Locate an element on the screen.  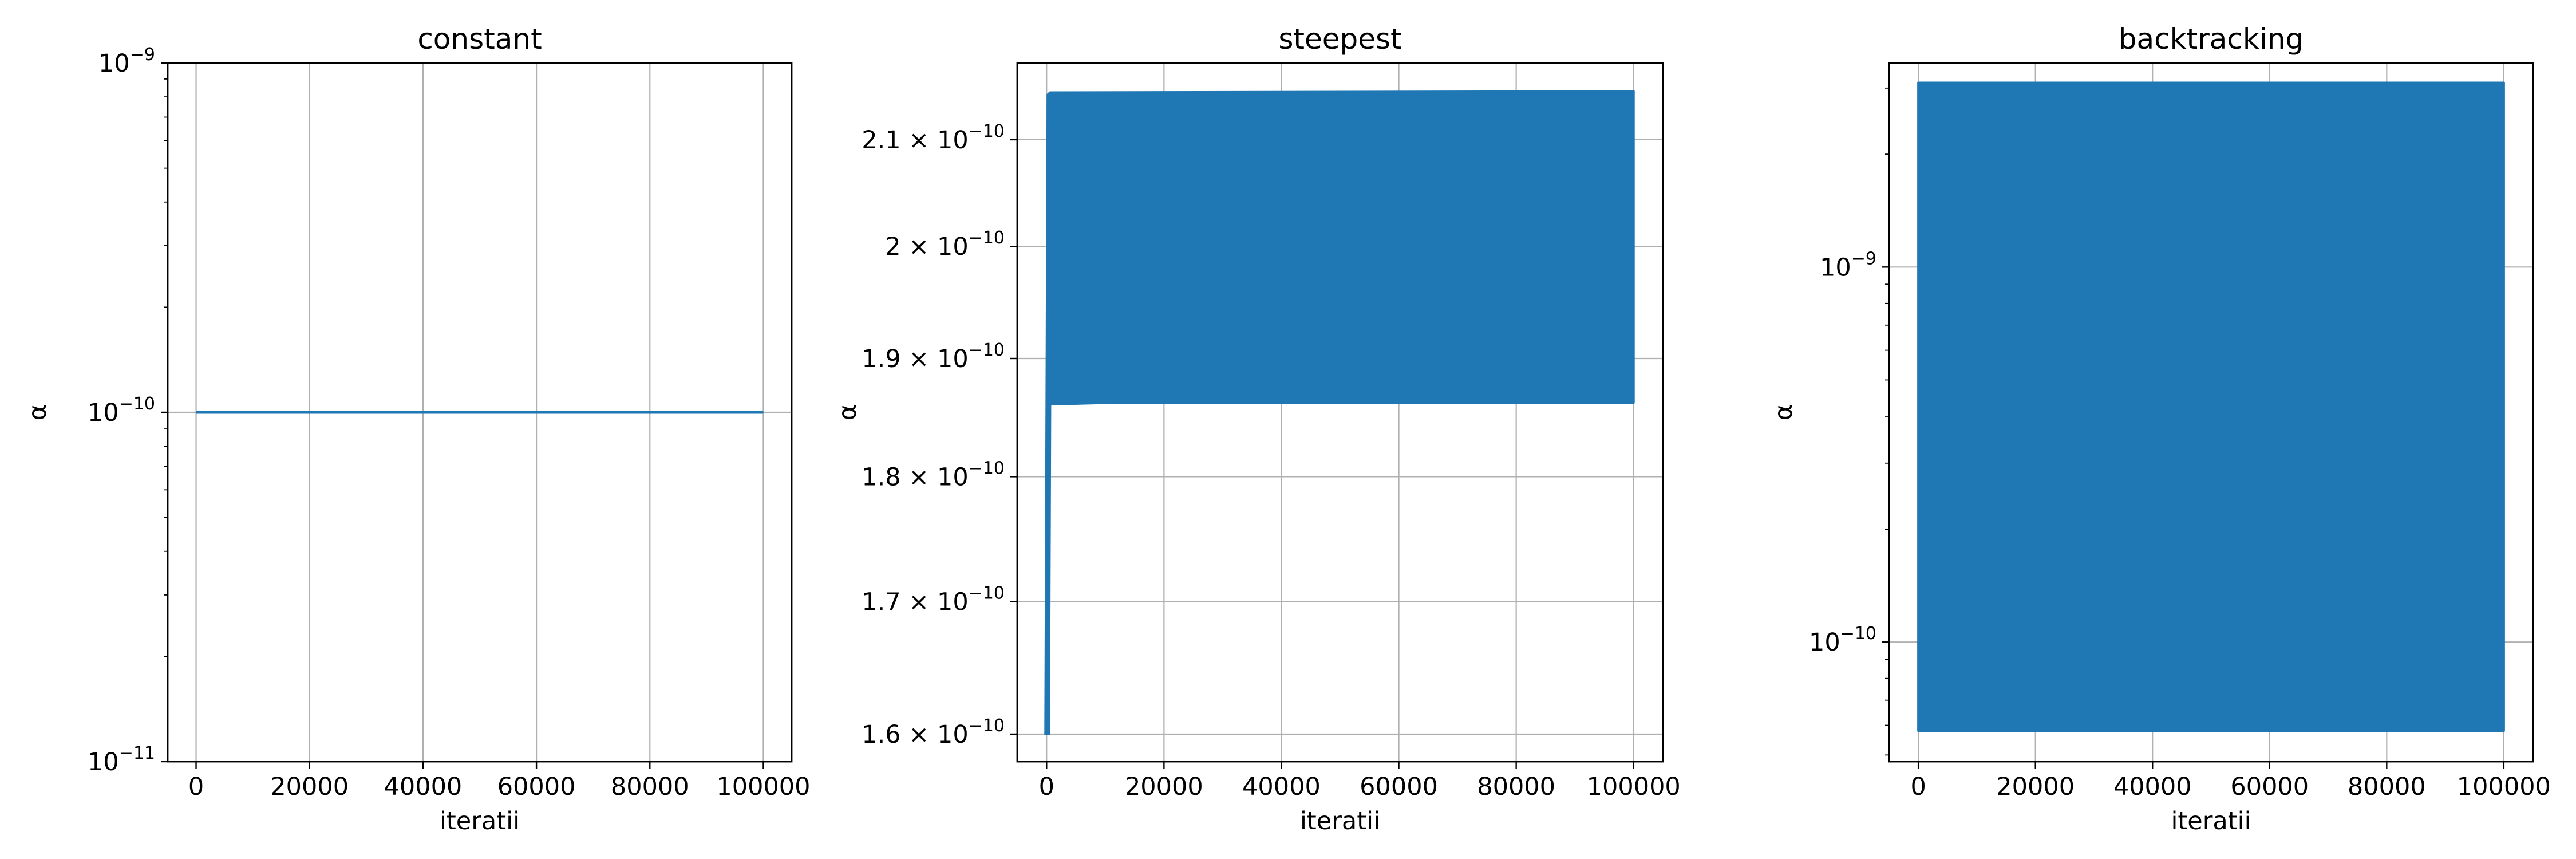
subplot-title: backtracking is located at coordinates (2211, 39).